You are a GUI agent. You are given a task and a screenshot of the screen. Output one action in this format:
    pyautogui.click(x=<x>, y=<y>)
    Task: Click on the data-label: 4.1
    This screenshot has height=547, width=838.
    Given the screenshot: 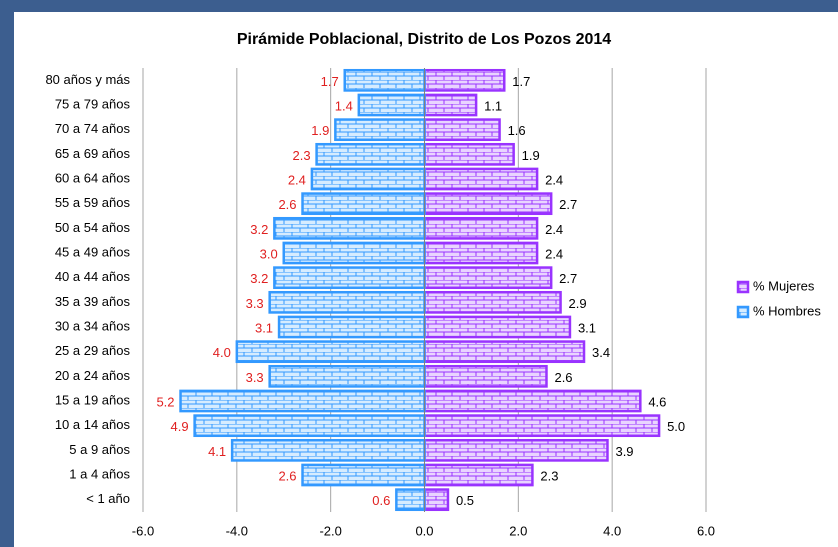 What is the action you would take?
    pyautogui.click(x=217, y=451)
    